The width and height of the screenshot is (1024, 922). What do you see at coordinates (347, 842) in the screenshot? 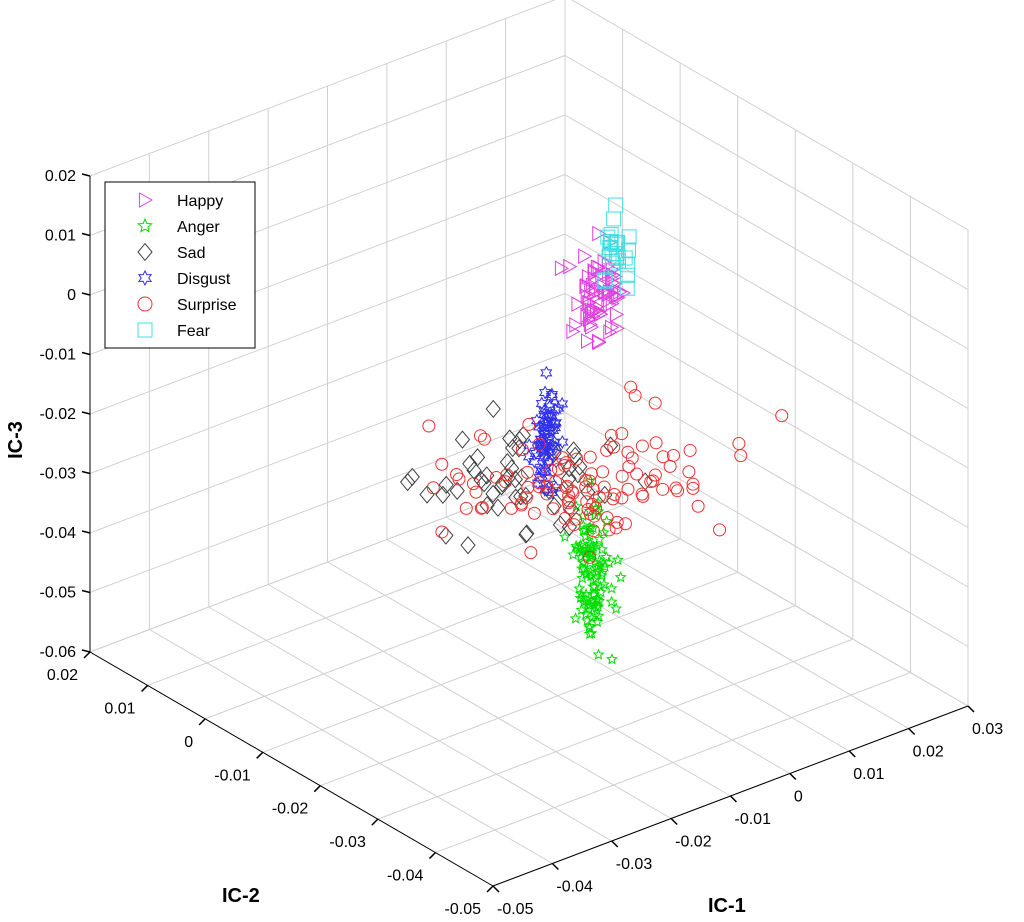
I see `y-tick-label: -0.03` at bounding box center [347, 842].